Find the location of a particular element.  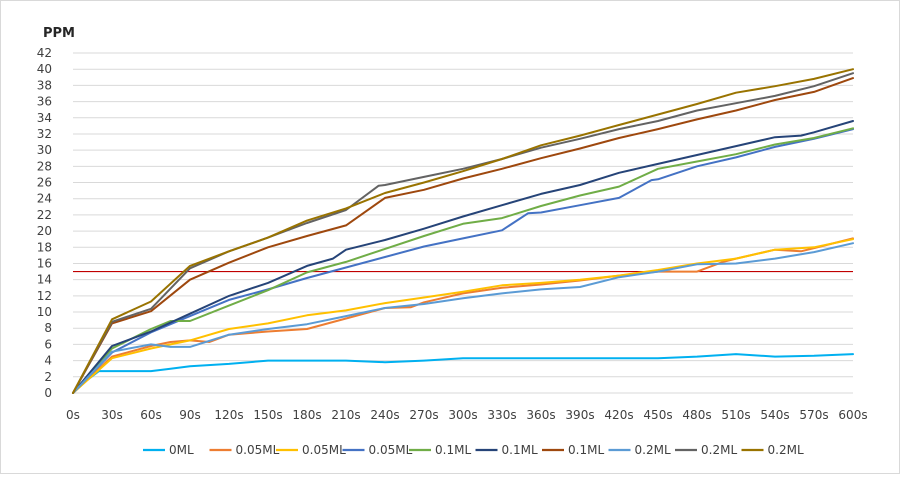

y-tick-label: 6 is located at coordinates (48, 344).